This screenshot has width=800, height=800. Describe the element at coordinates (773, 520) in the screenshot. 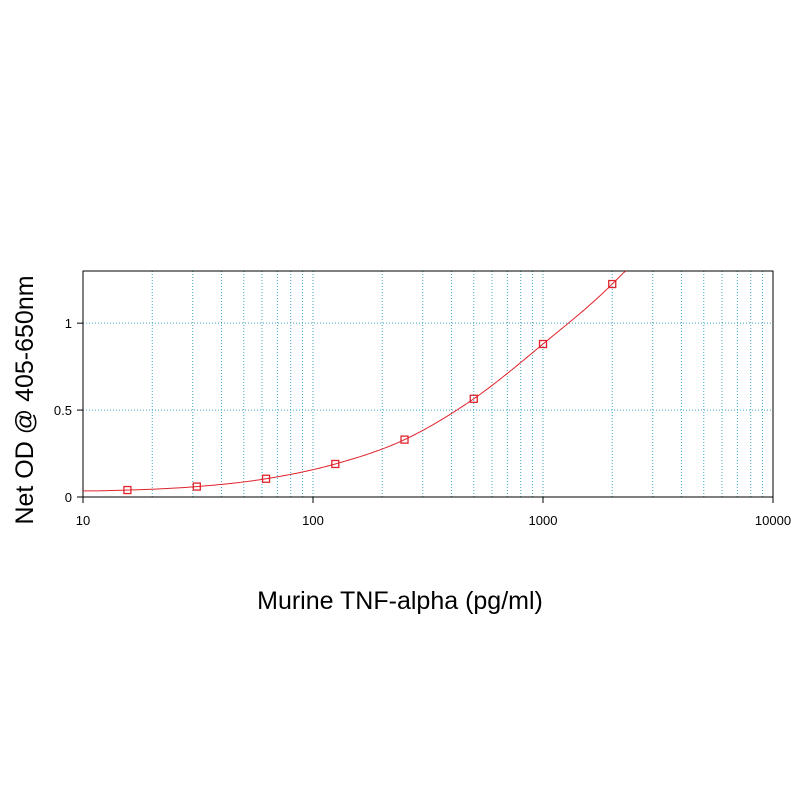

I see `x-tick-label: 10000` at that location.